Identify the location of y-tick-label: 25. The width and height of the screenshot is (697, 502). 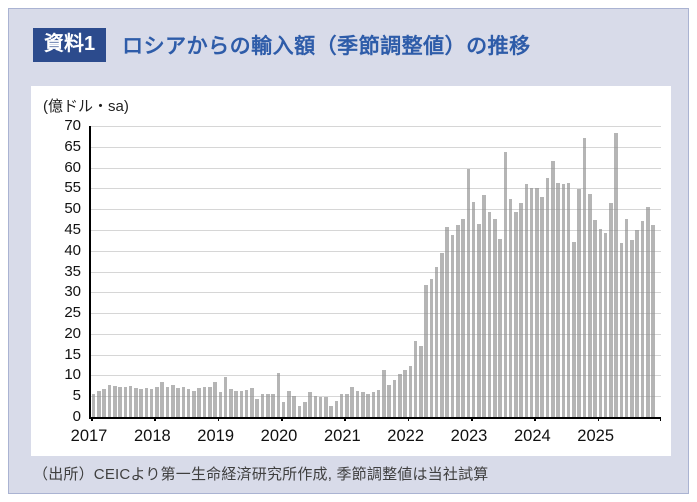
(72, 313).